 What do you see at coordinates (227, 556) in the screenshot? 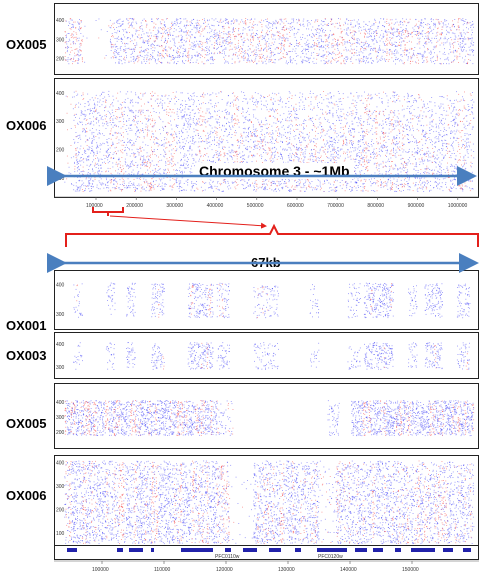
I see `gene-label: PFC0110w` at bounding box center [227, 556].